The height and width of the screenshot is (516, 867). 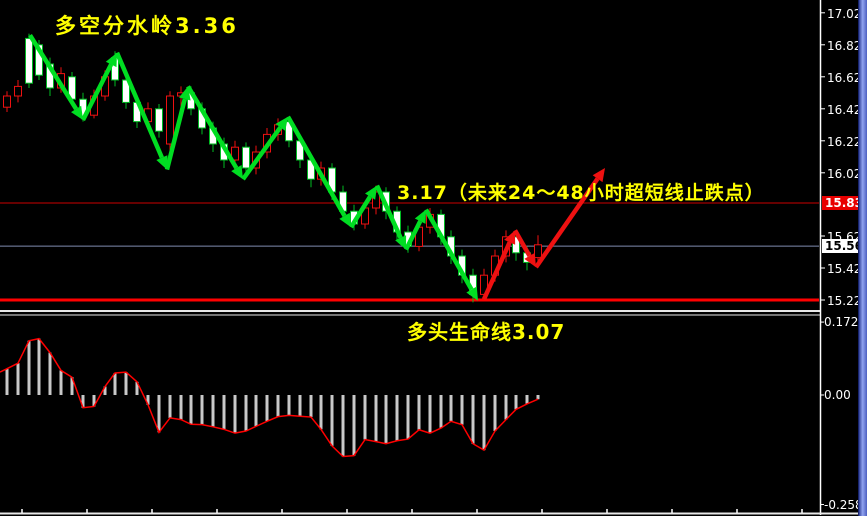 What do you see at coordinates (847, 45) in the screenshot?
I see `price-axis-label: 16.820` at bounding box center [847, 45].